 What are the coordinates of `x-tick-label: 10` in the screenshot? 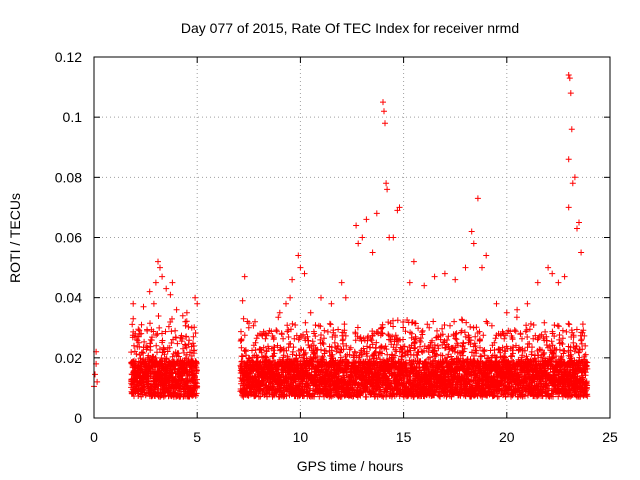 It's located at (301, 437).